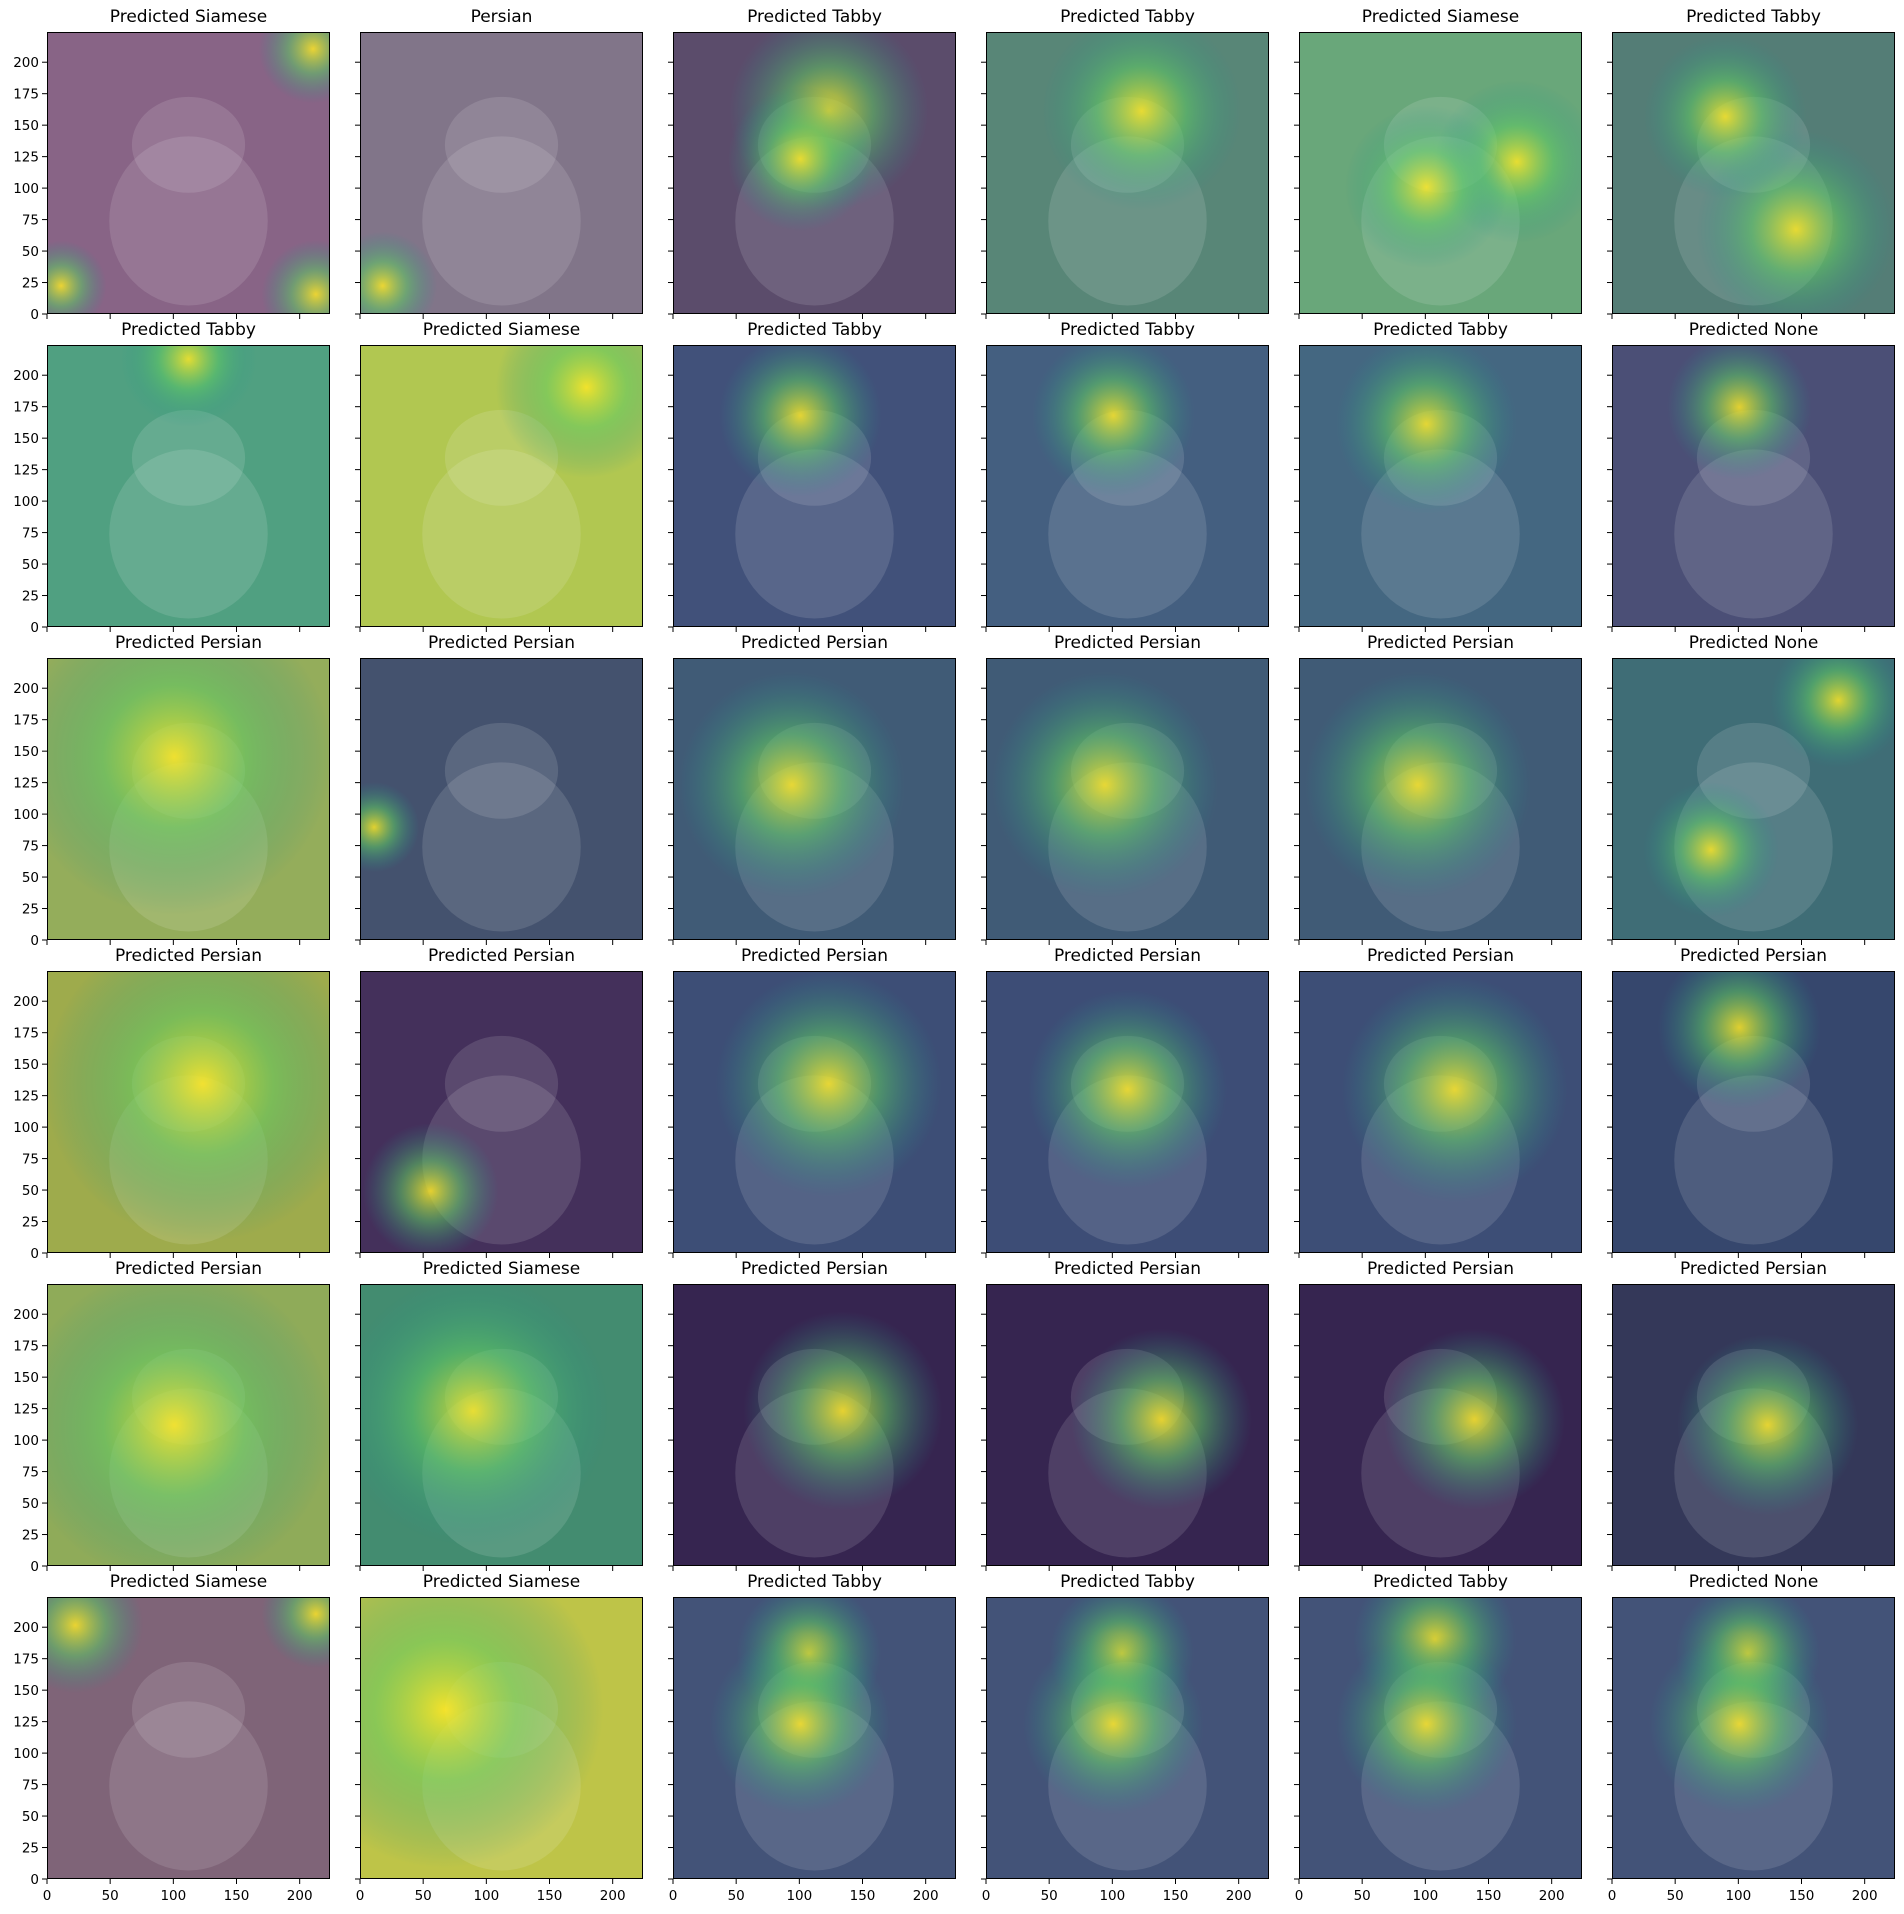 This screenshot has width=1904, height=1914. What do you see at coordinates (171, 478) in the screenshot?
I see `panel-r2-c1: Predicted Tabby 0 25 50 75 100 125 150 175 200` at bounding box center [171, 478].